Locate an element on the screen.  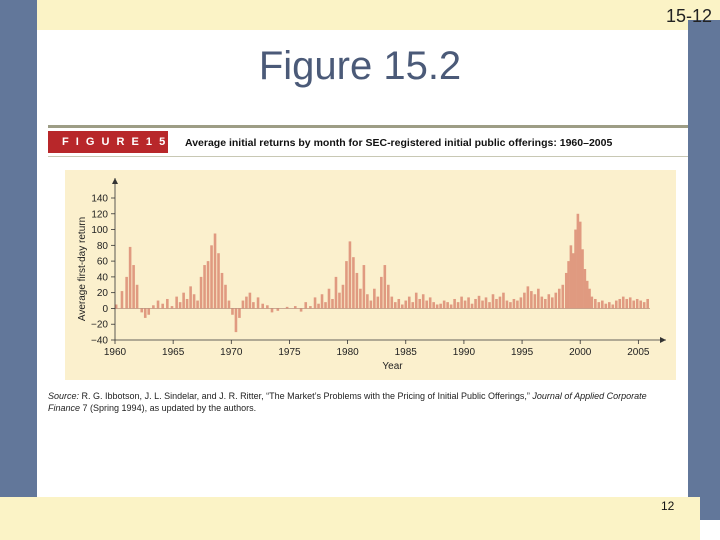
page-number: 12 is located at coordinates (668, 506).